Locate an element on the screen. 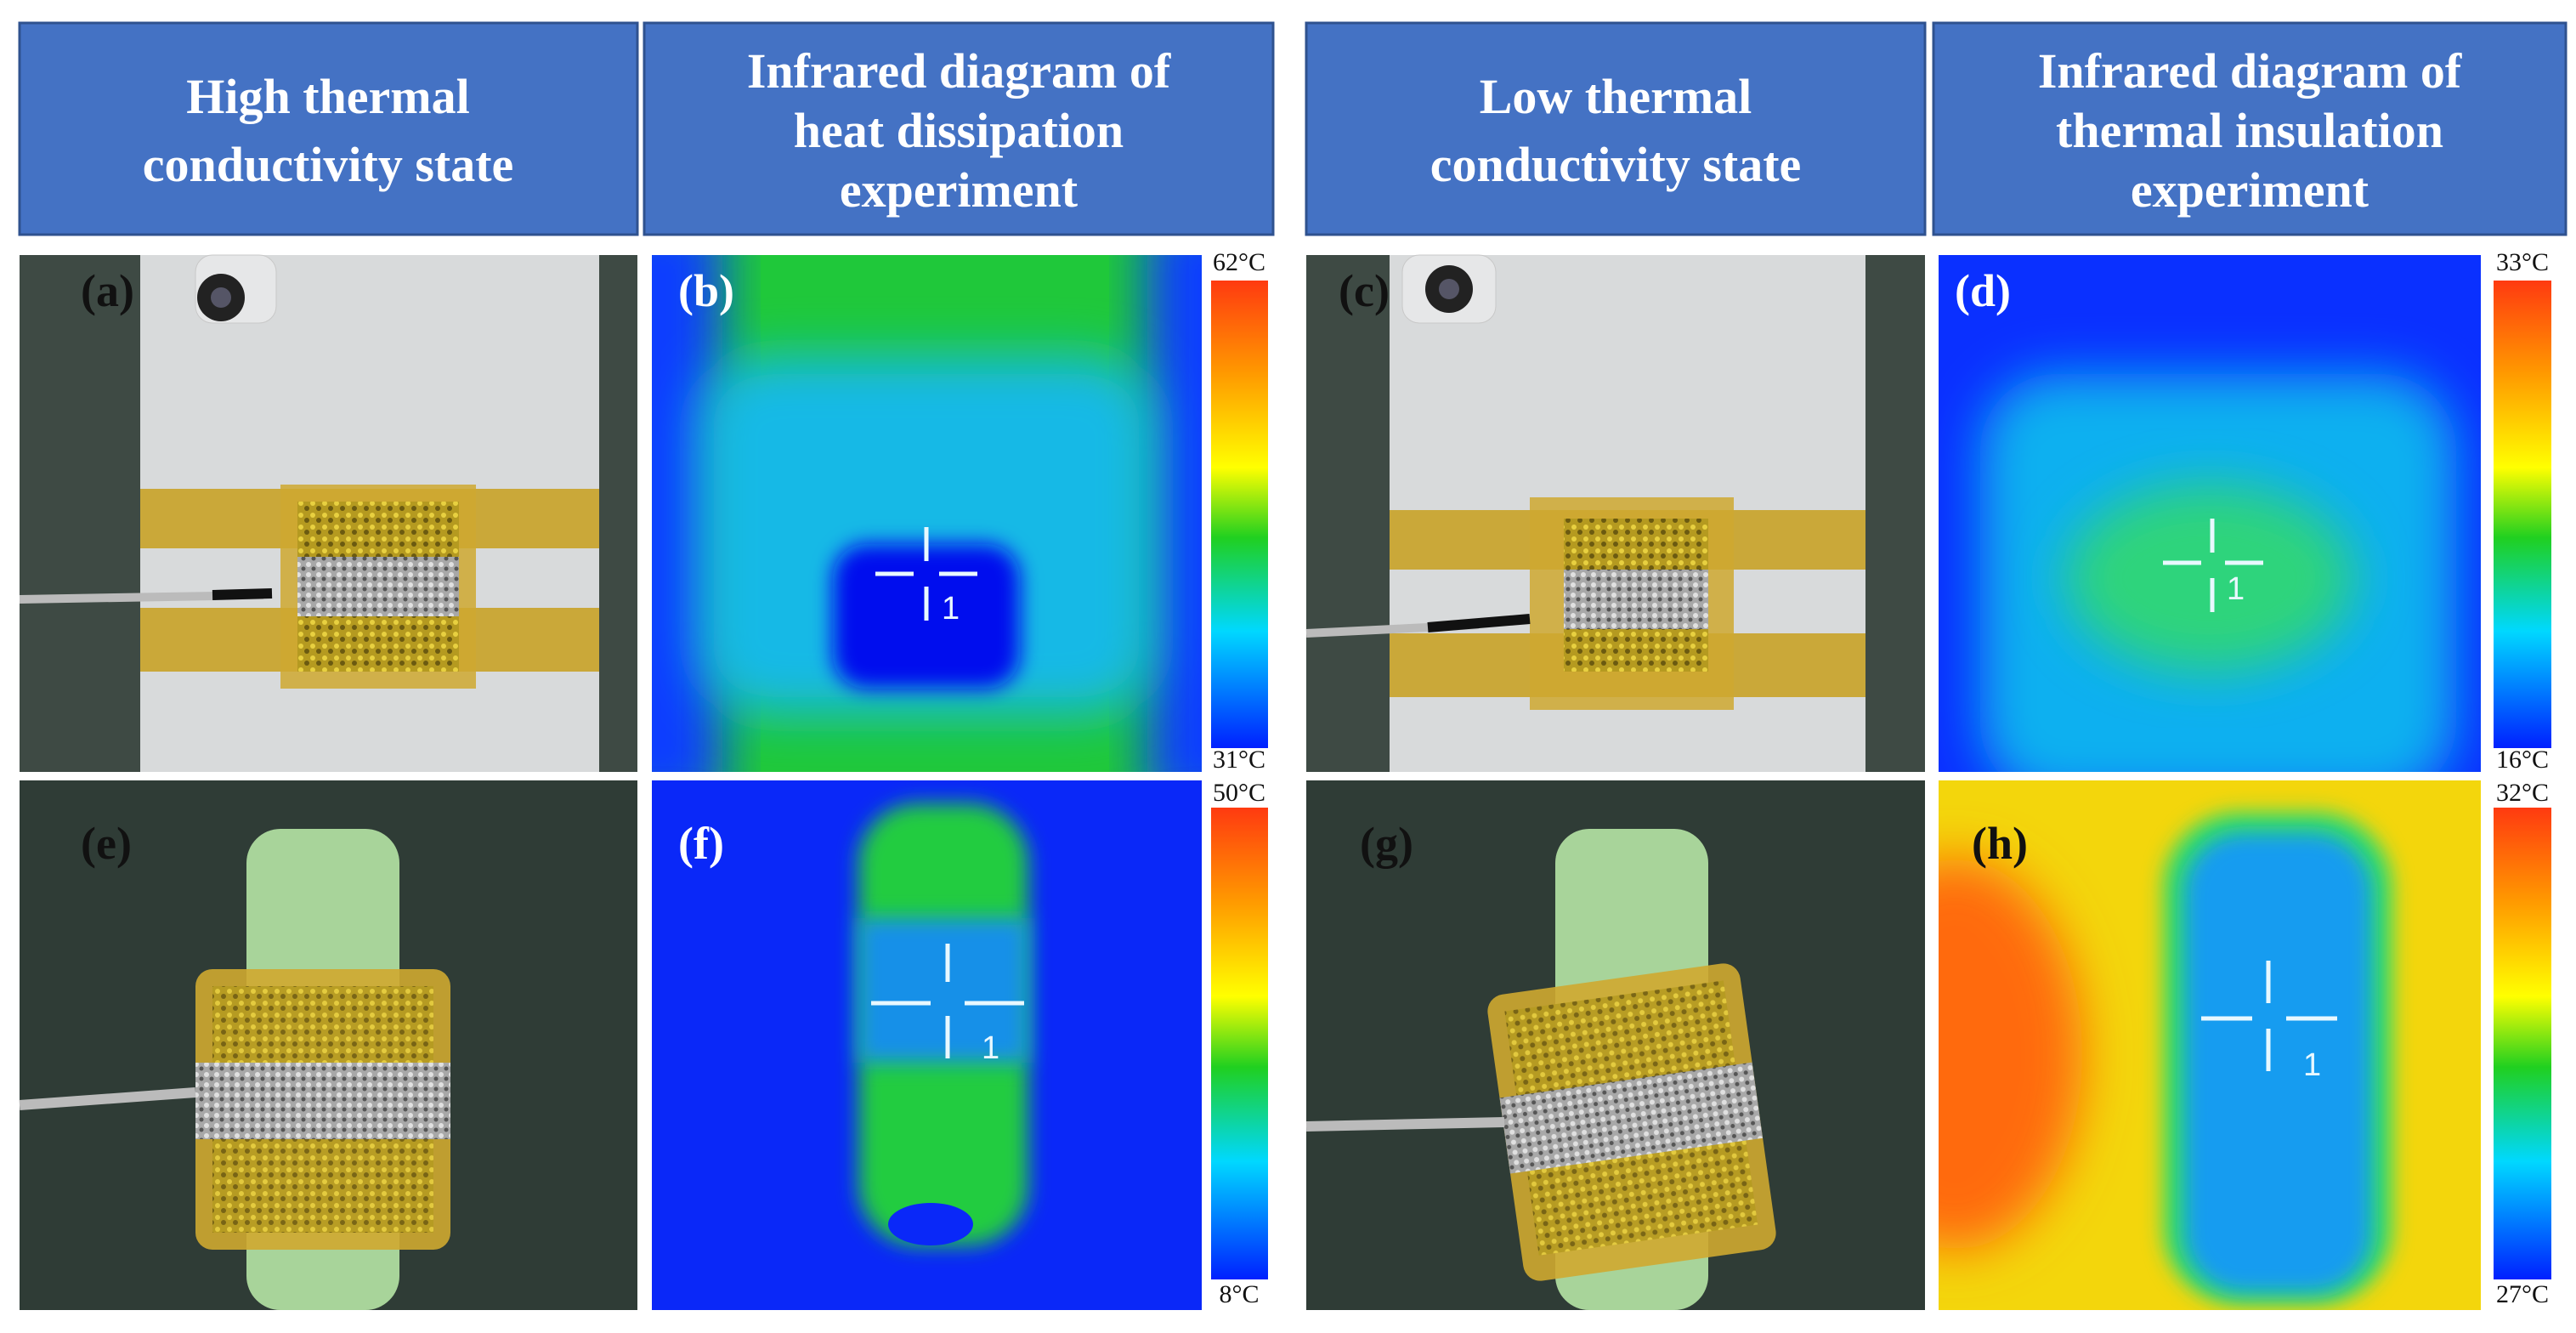  panel-label: (f) is located at coordinates (701, 843).